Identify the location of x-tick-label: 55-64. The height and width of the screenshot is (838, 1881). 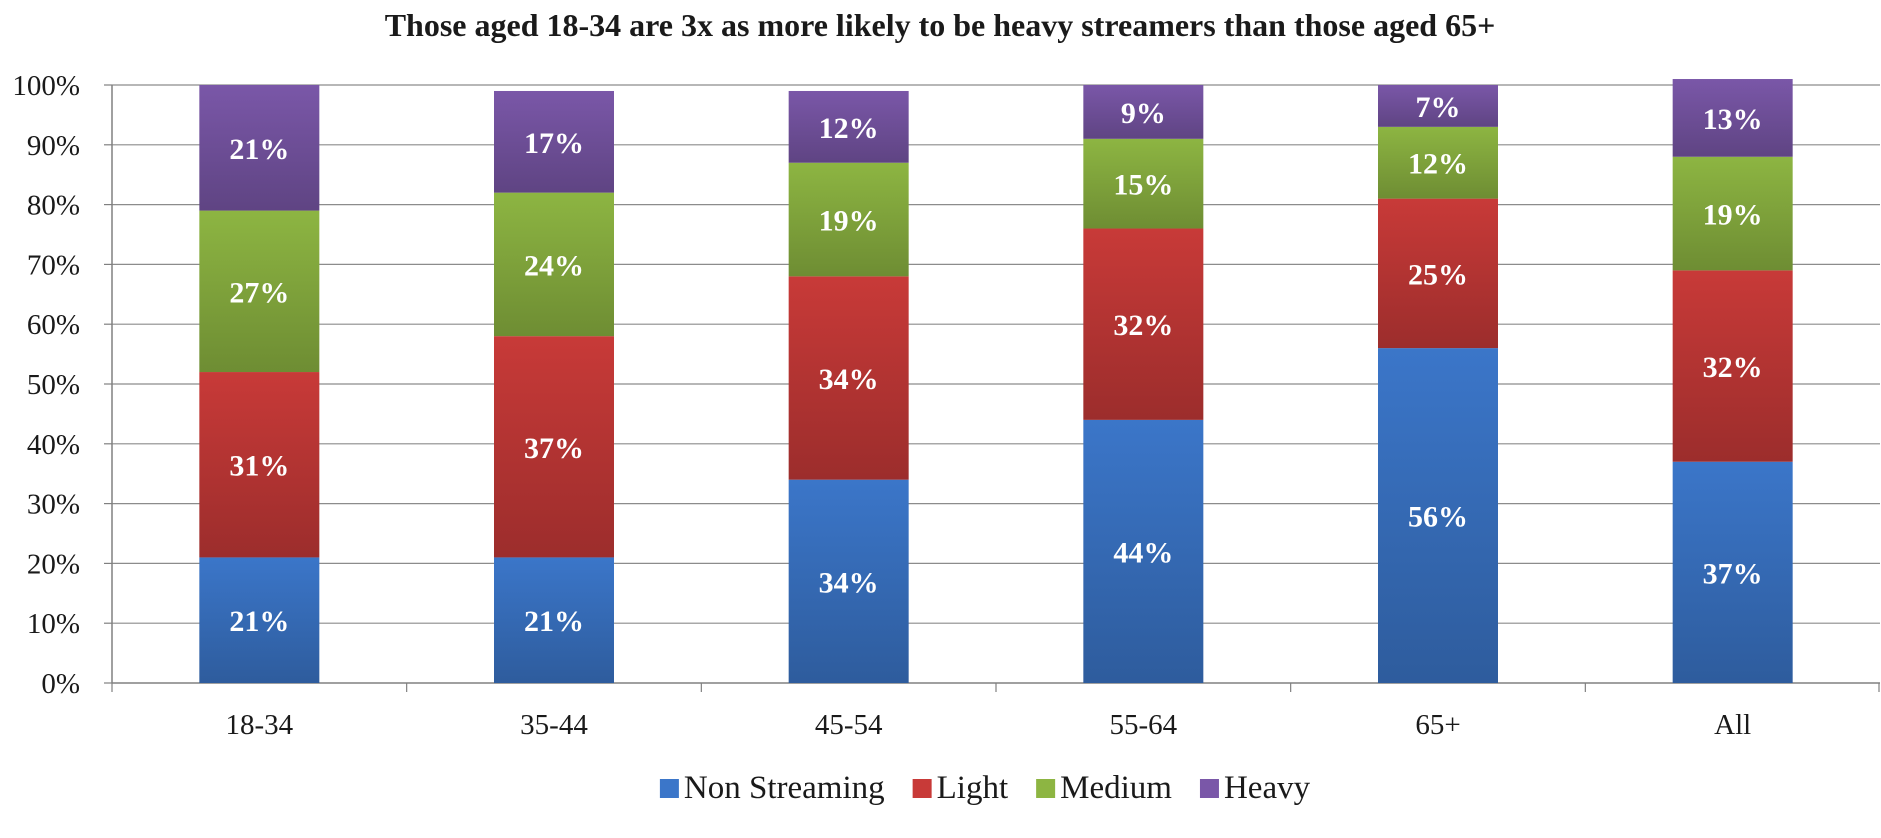
(1143, 725).